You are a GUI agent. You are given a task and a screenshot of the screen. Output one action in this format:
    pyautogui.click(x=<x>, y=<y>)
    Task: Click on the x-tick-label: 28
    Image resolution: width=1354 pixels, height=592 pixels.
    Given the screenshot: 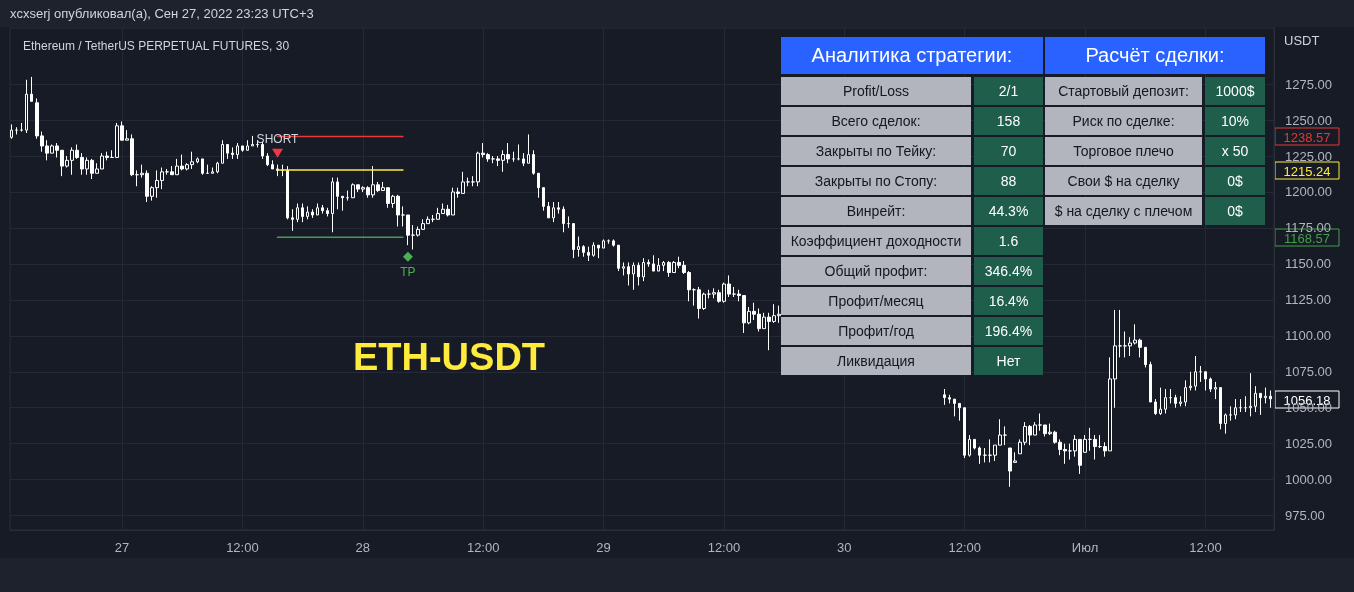 What is the action you would take?
    pyautogui.click(x=363, y=547)
    